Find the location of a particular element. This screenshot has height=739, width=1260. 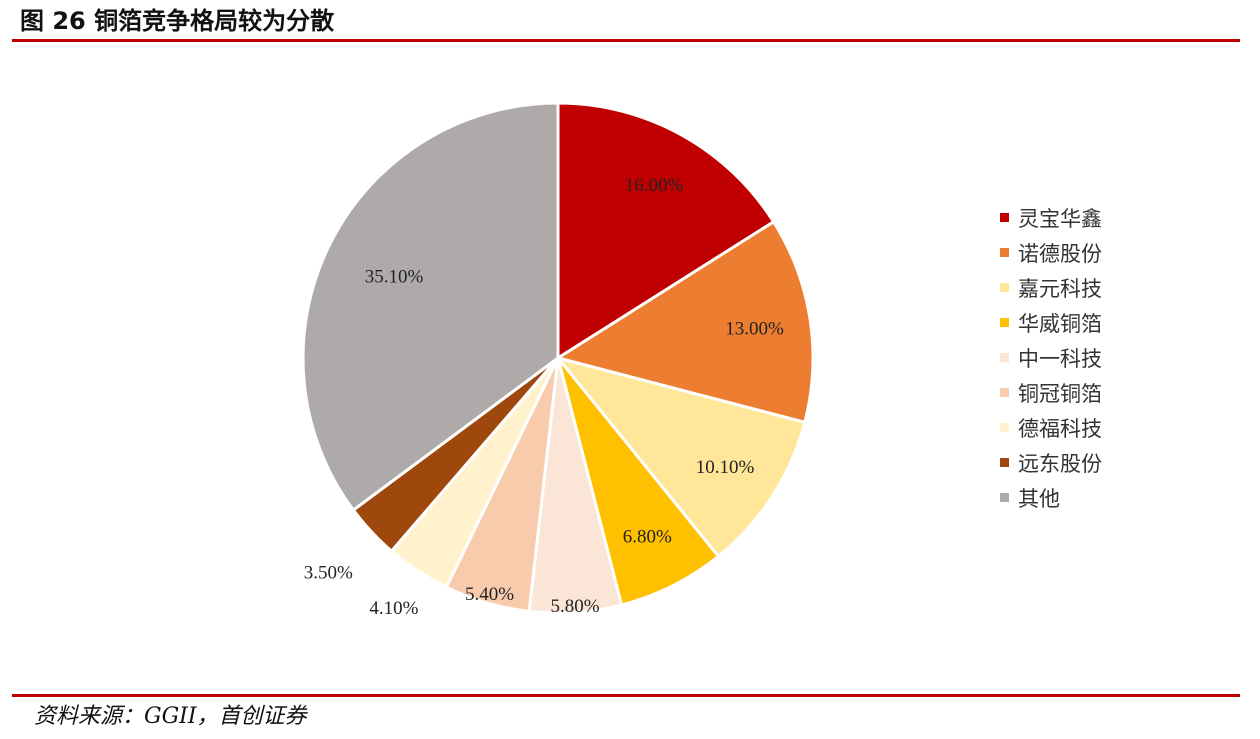

legend-label: 嘉元科技 is located at coordinates (1060, 288).